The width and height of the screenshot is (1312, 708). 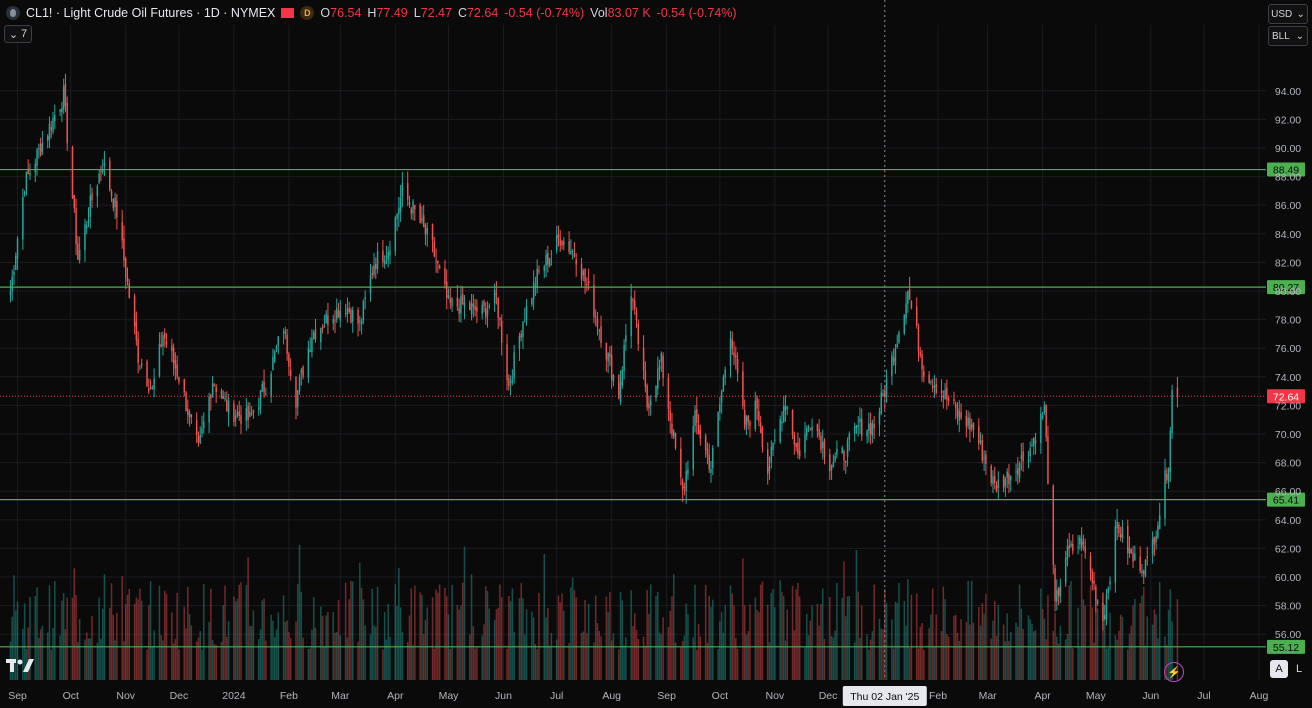 What do you see at coordinates (1279, 669) in the screenshot?
I see `auto-scale-button: A` at bounding box center [1279, 669].